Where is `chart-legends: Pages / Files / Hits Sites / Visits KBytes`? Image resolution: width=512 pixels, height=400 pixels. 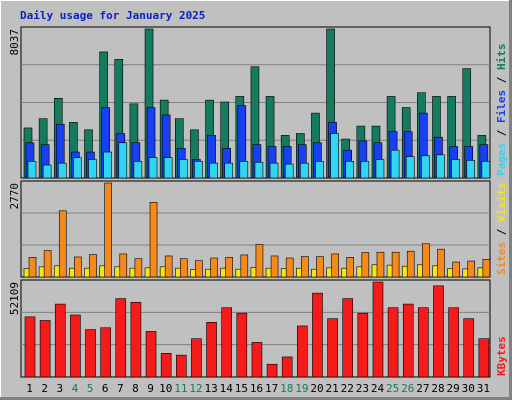 chart-legends: Pages / Files / Hits Sites / Visits KBytes is located at coordinates (501, 210).